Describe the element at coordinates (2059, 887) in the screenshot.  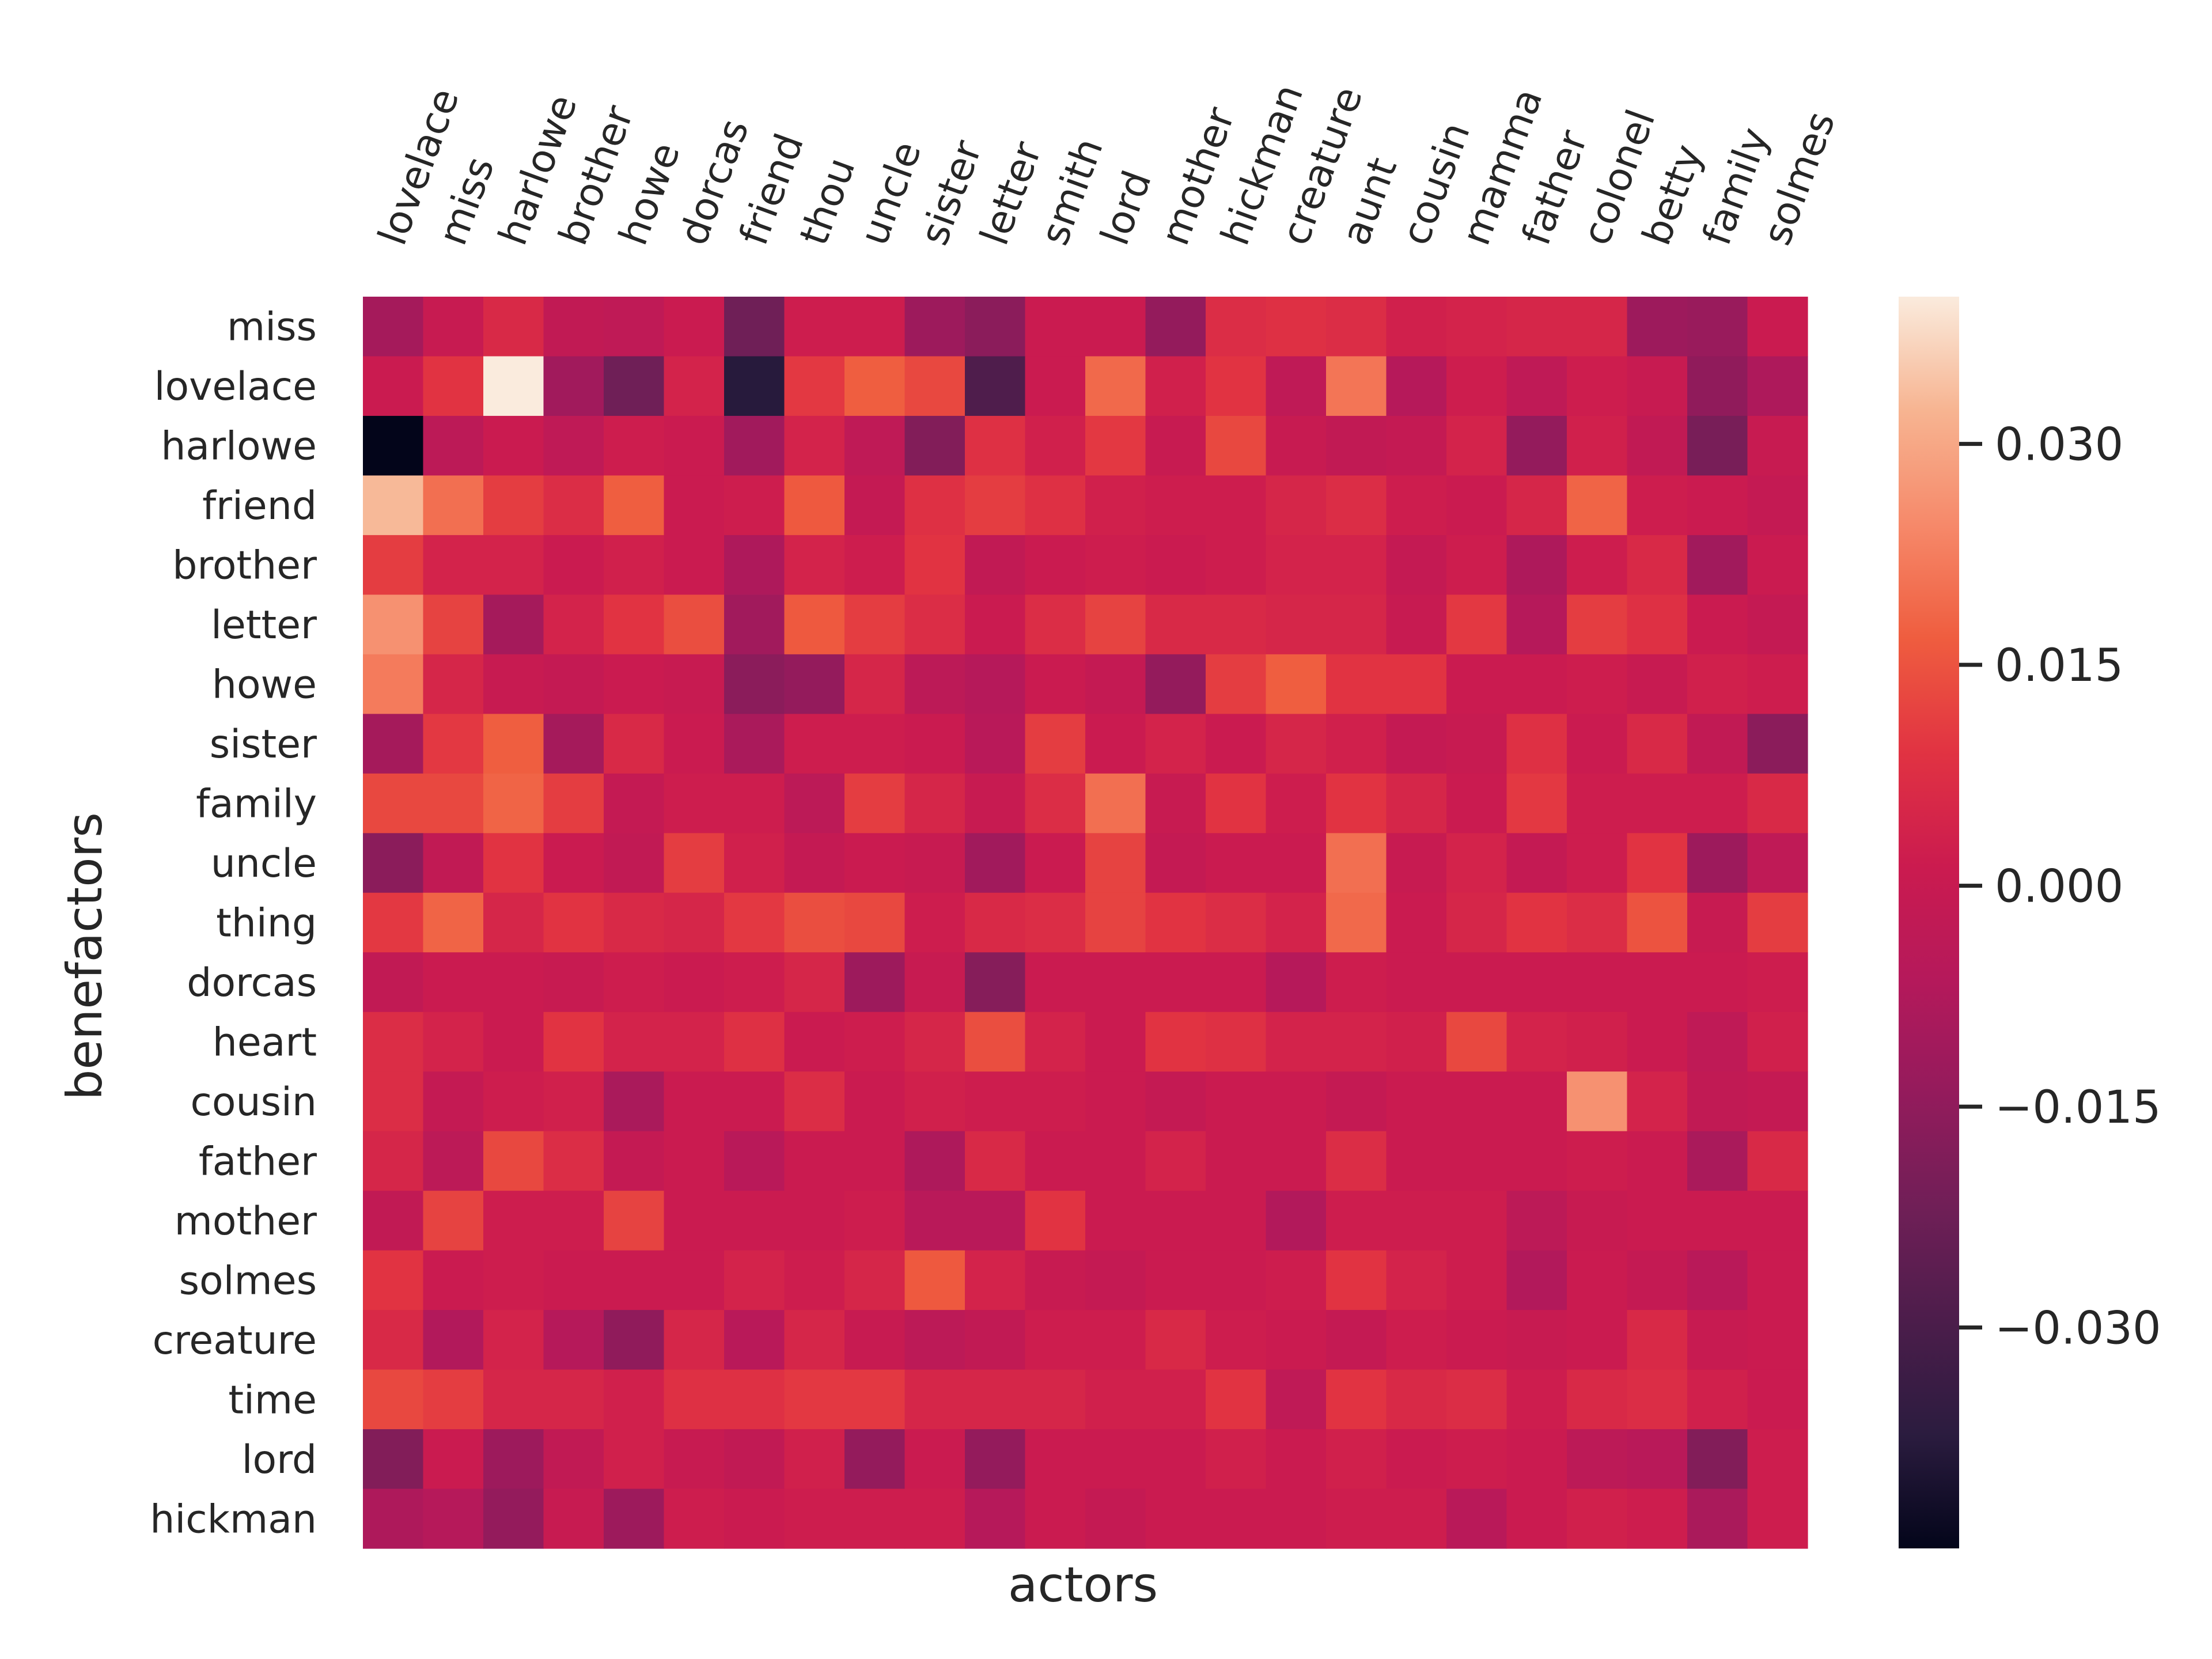
I see `colorbar-tick-label: 0.000` at that location.